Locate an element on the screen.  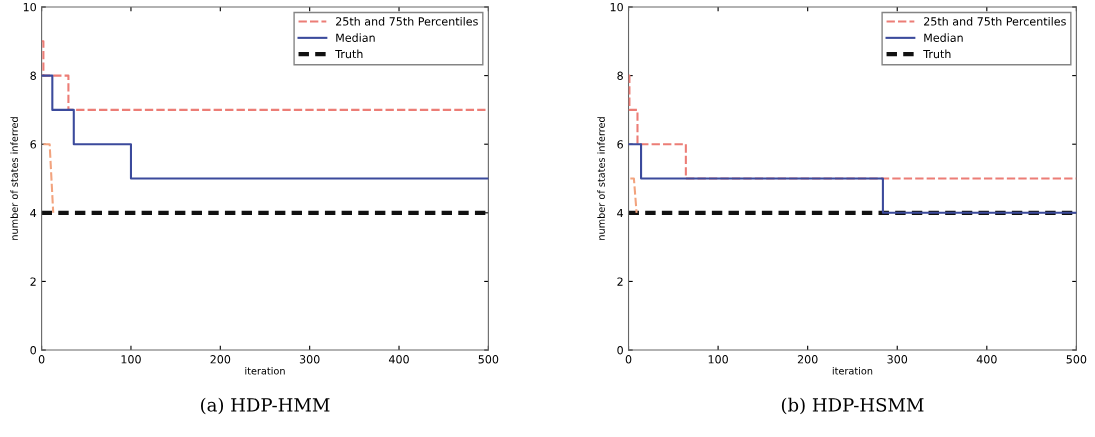
text: (a) HDP-HMM is located at coordinates (265, 406).